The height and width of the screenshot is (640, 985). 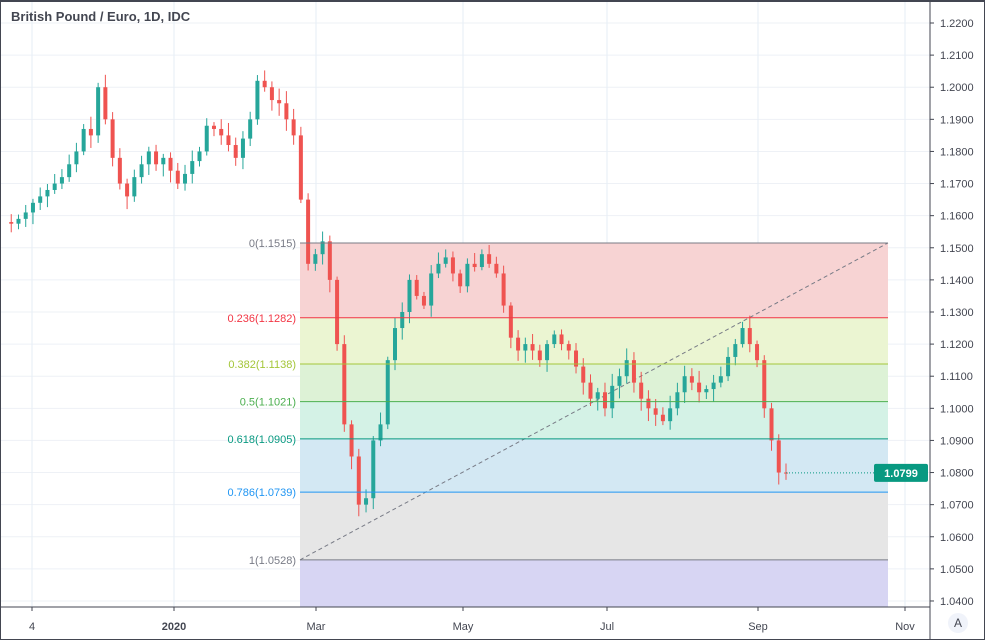 I want to click on price-tick-label: 1.2100, so click(x=957, y=56).